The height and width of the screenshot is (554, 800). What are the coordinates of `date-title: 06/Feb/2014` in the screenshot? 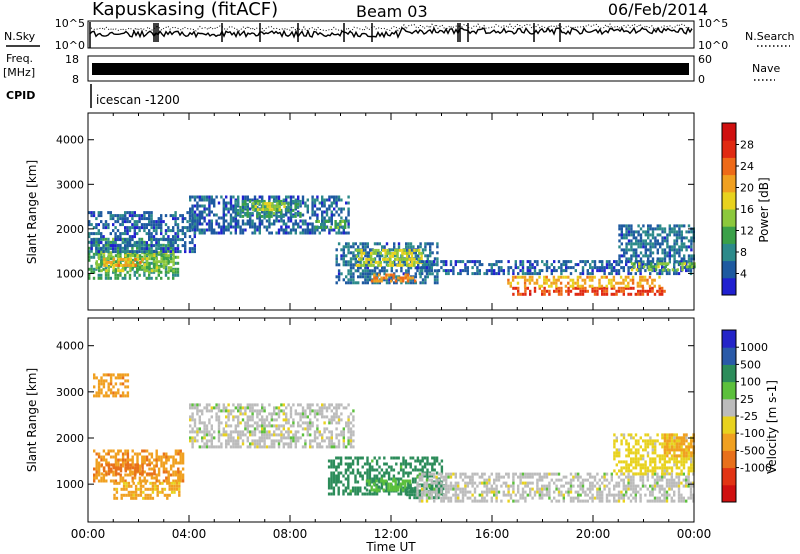 It's located at (658, 9).